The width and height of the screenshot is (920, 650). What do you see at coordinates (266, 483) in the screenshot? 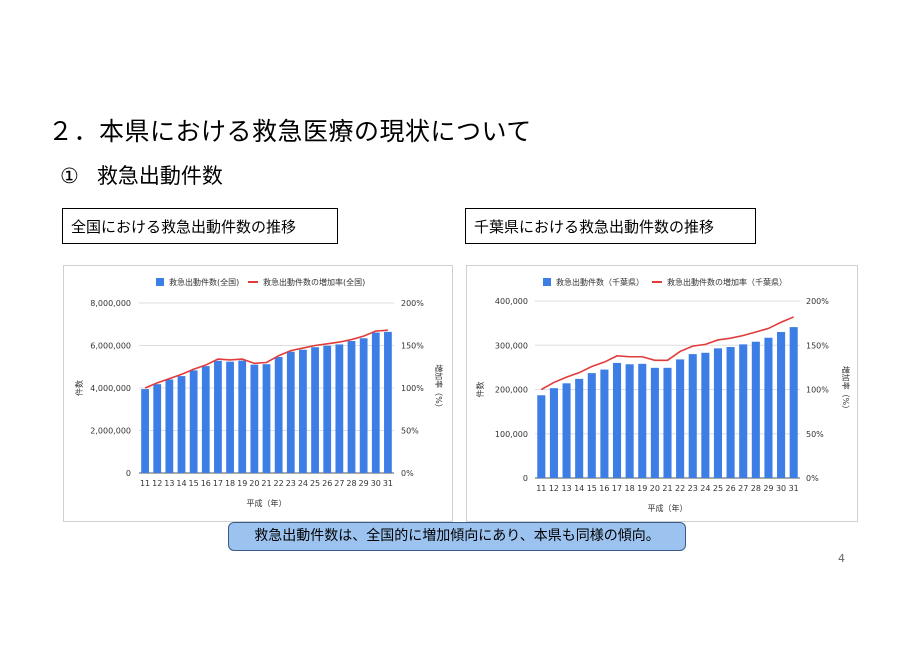
I see `x-tick-label: 21` at bounding box center [266, 483].